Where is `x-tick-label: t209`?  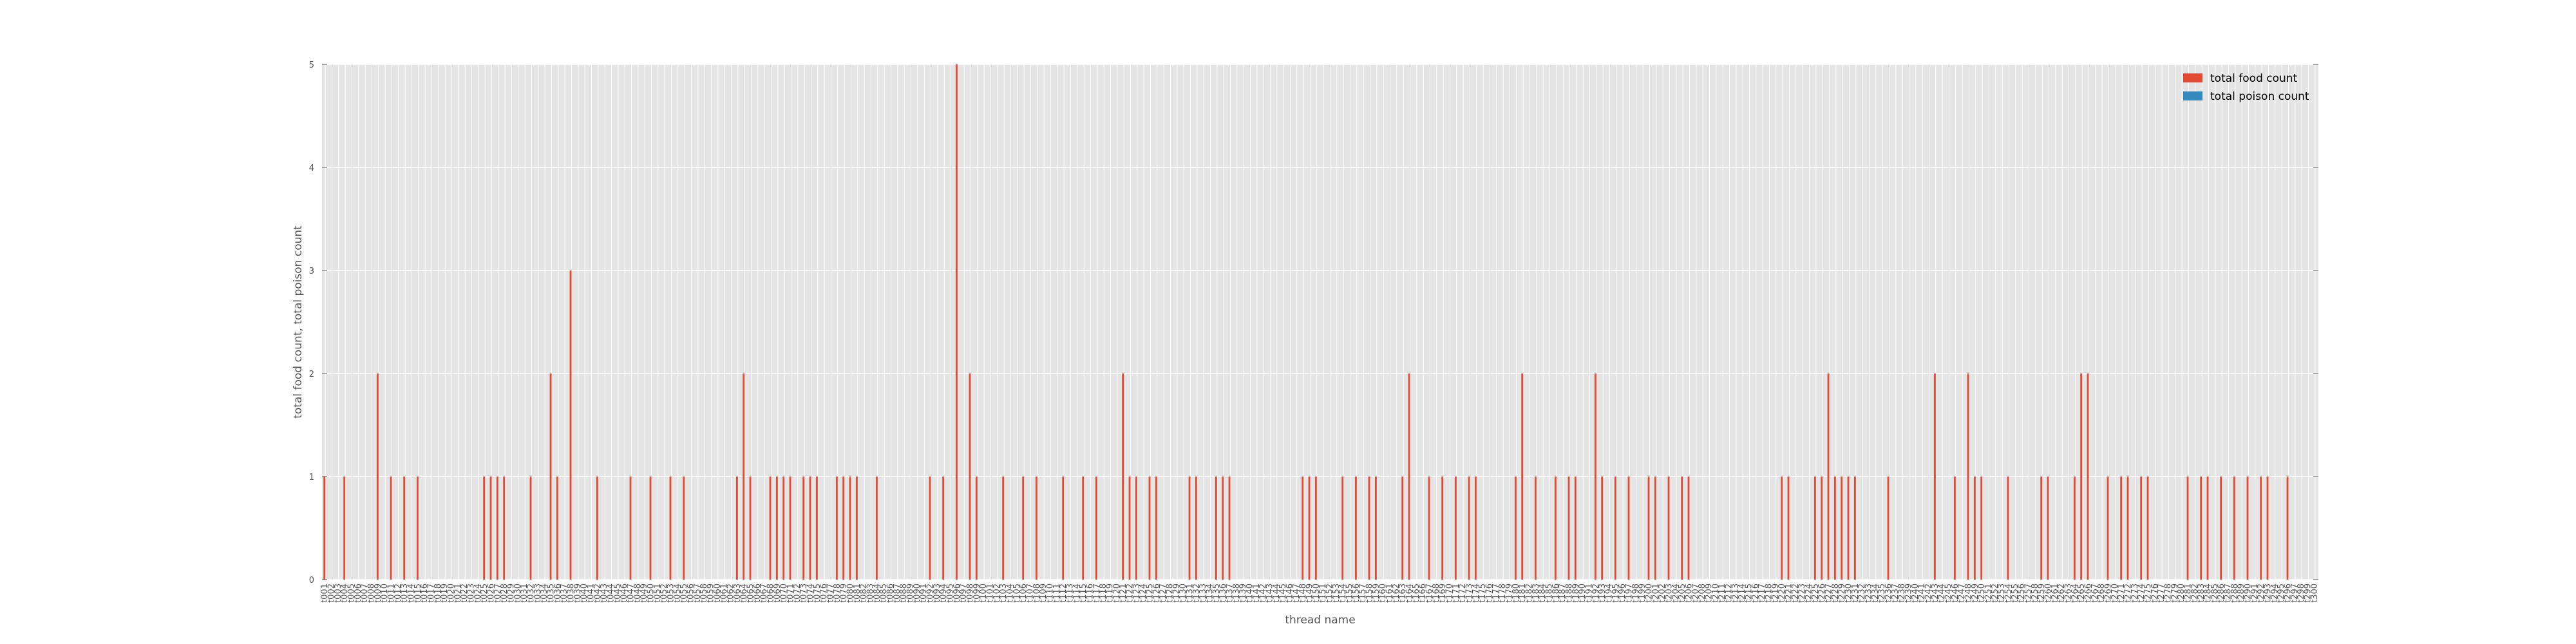
x-tick-label: t209 is located at coordinates (1709, 593).